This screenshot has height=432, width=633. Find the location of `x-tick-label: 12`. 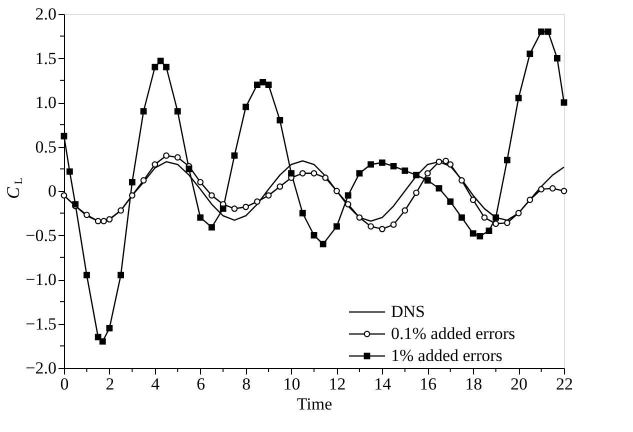

x-tick-label: 12 is located at coordinates (337, 384).